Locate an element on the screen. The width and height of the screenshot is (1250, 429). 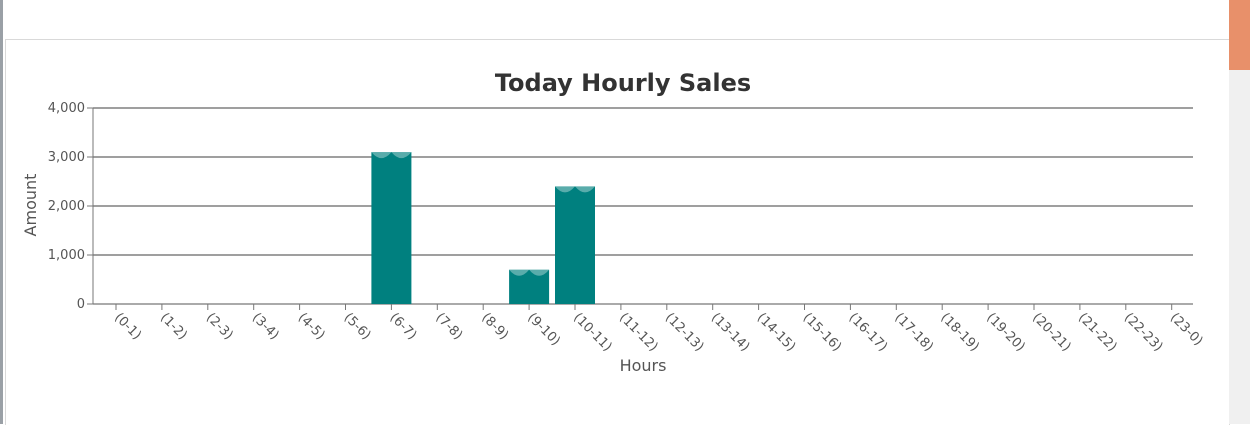
x-tick-label: (7-8) is located at coordinates (448, 326).